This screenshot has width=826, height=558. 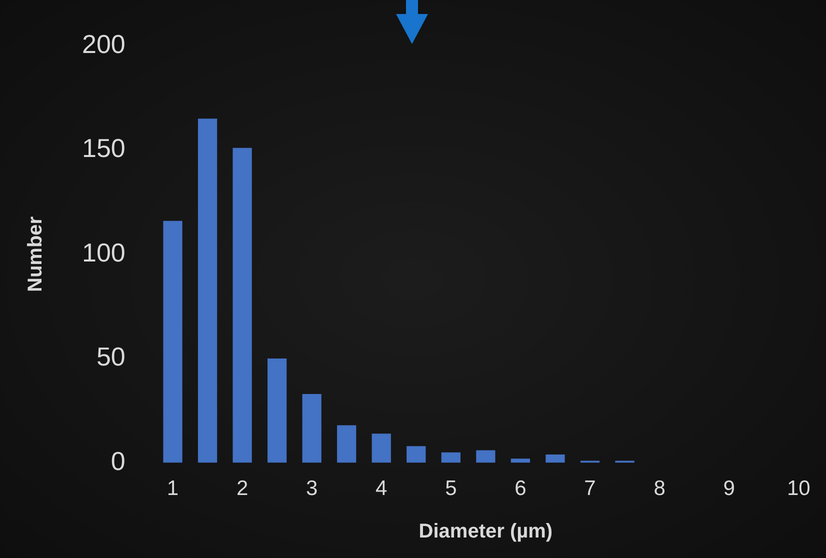 What do you see at coordinates (485, 531) in the screenshot?
I see `x-axis-title: Diameter (µm)` at bounding box center [485, 531].